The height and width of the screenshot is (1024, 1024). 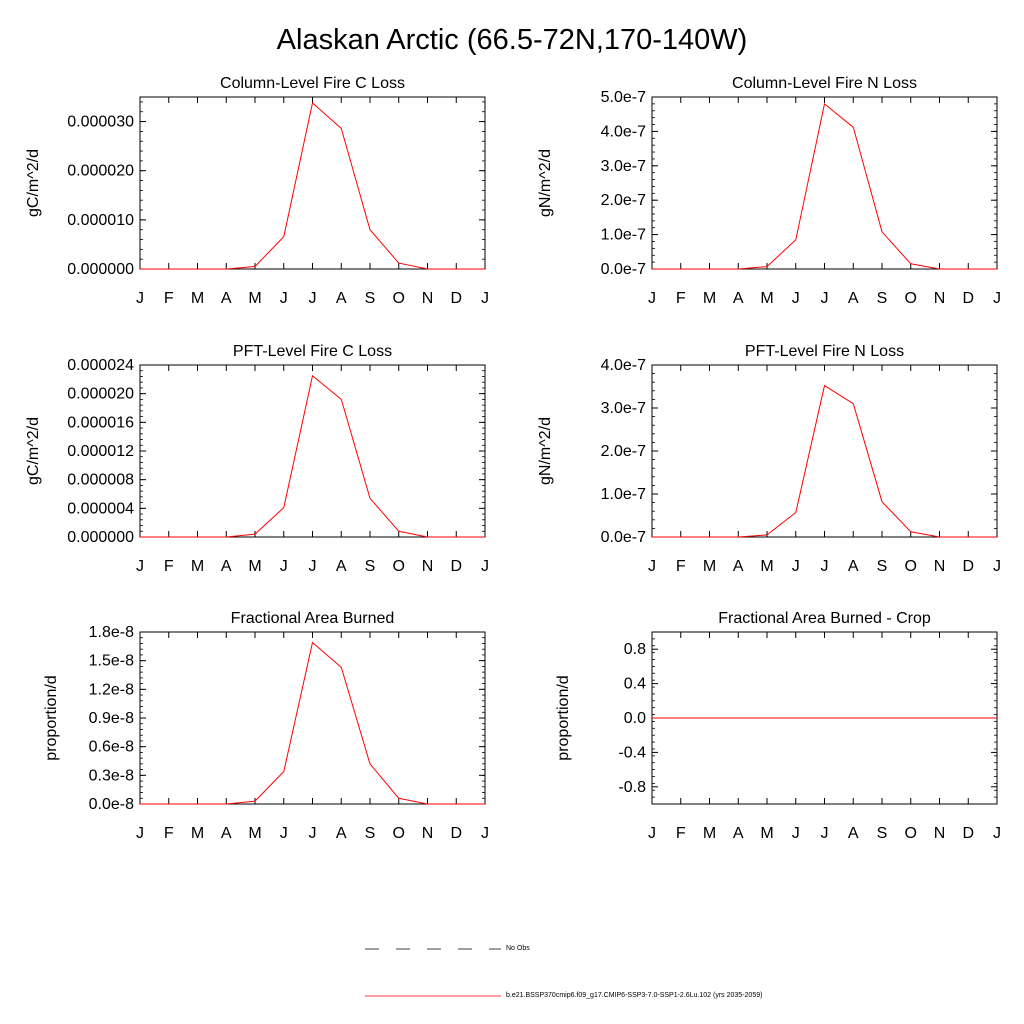 What do you see at coordinates (435, 949) in the screenshot?
I see `legend-entry-no-obs` at bounding box center [435, 949].